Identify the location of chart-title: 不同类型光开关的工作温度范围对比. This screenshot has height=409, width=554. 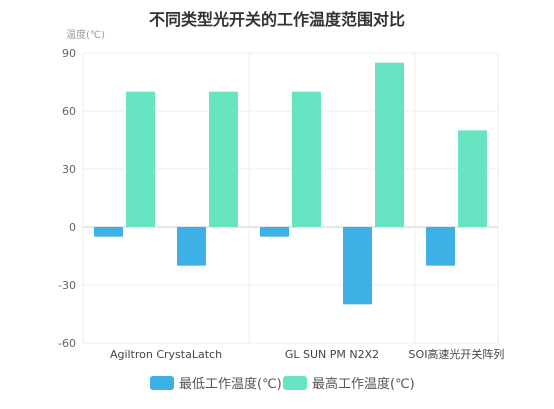
(277, 19).